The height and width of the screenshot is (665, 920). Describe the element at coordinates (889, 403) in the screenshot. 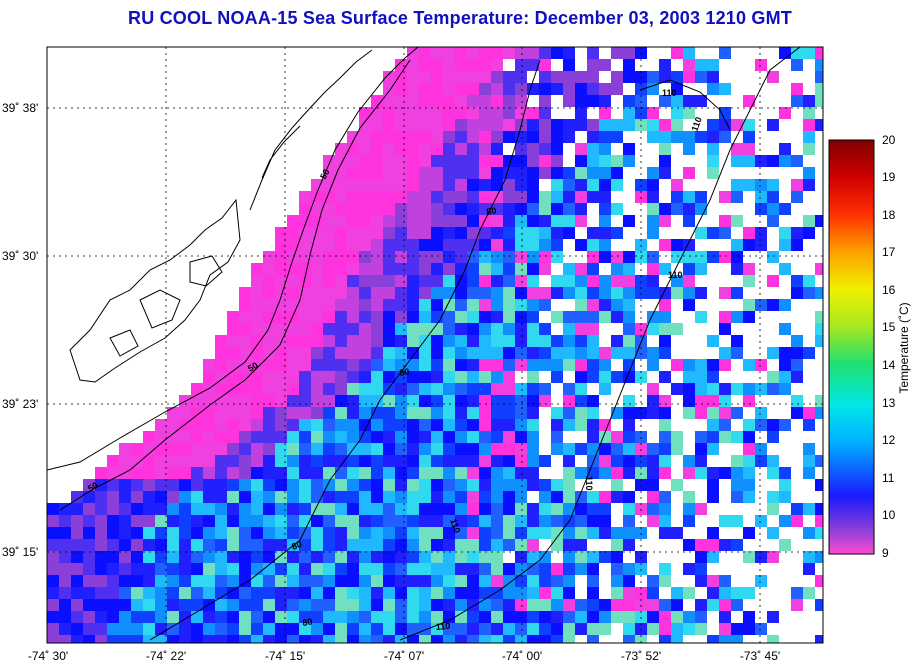

I see `colorbar-tick: 13` at that location.